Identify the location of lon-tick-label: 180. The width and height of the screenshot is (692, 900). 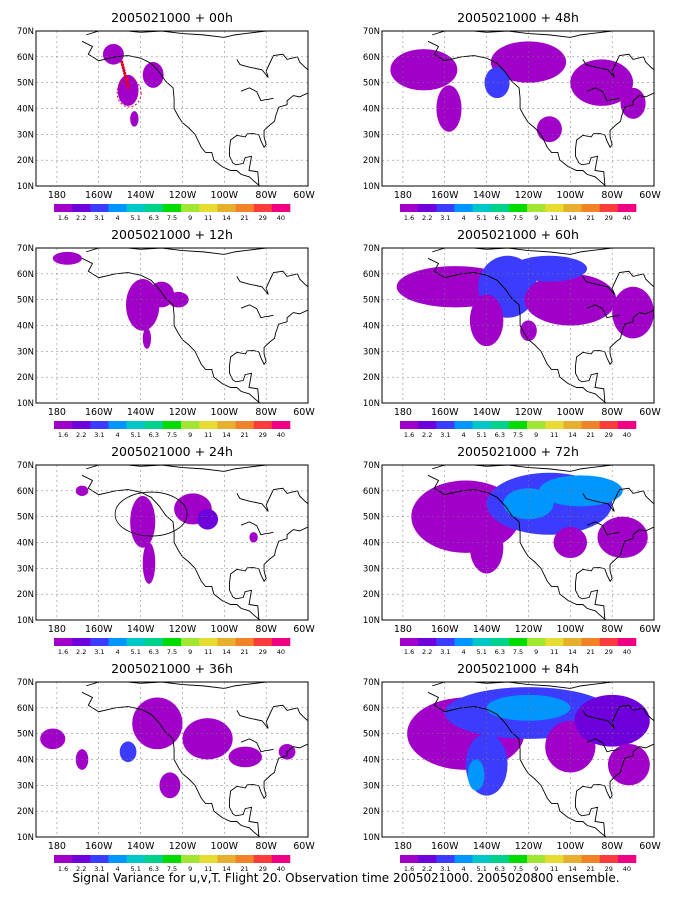
(403, 195).